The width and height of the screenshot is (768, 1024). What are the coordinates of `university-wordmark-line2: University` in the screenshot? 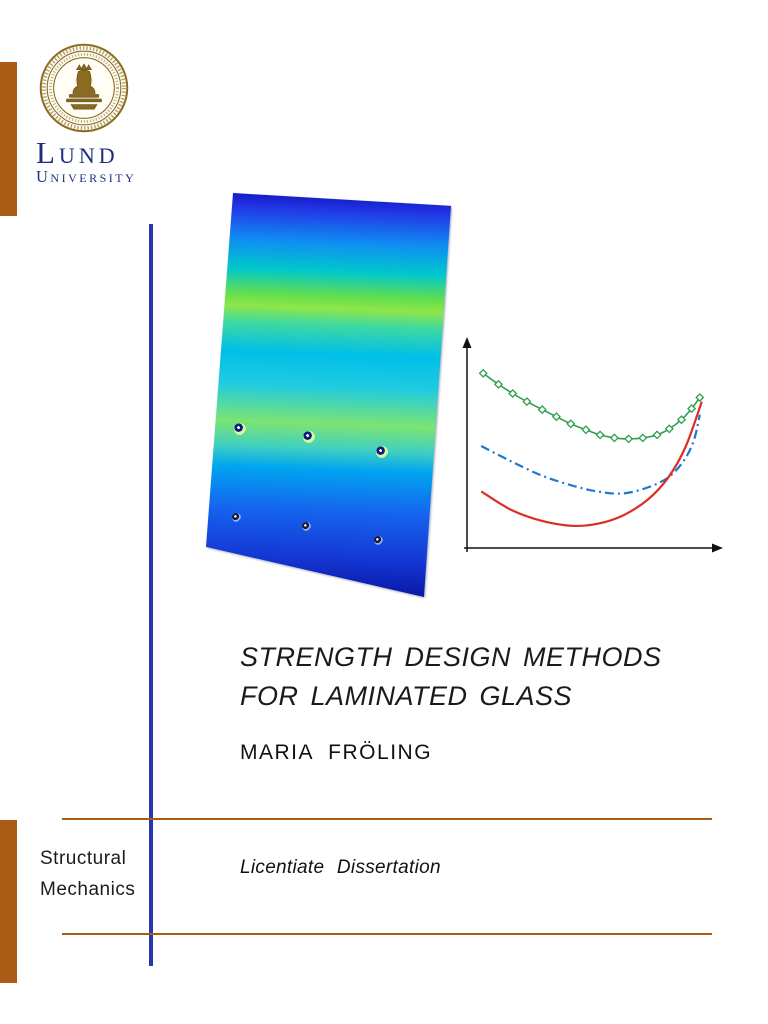 It's located at (86, 176).